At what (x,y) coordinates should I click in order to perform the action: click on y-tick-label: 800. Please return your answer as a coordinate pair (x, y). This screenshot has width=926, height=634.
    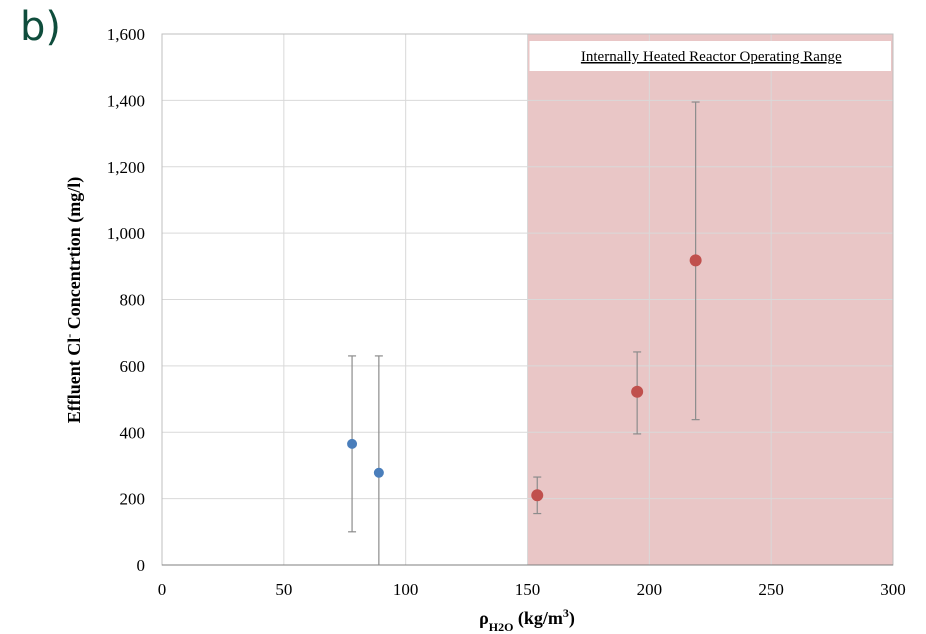
    Looking at the image, I should click on (133, 300).